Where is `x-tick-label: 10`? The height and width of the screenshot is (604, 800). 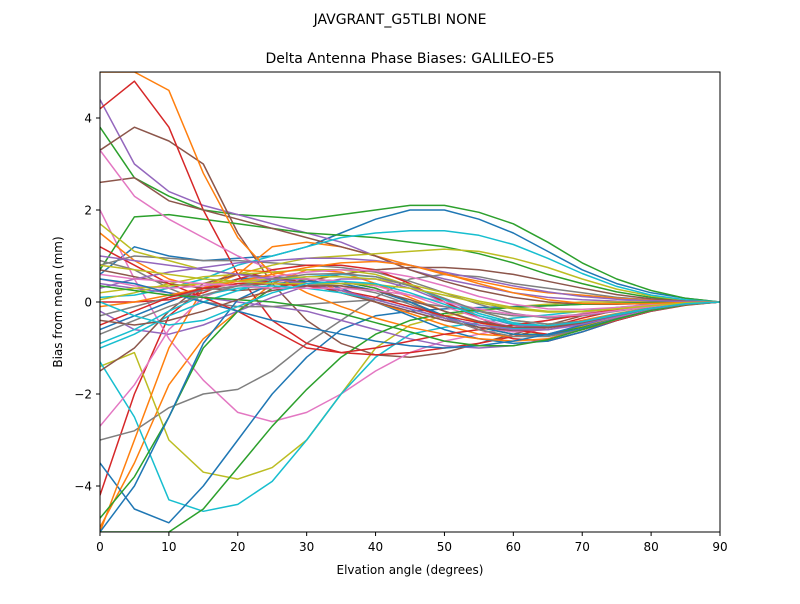 x-tick-label: 10 is located at coordinates (168, 547).